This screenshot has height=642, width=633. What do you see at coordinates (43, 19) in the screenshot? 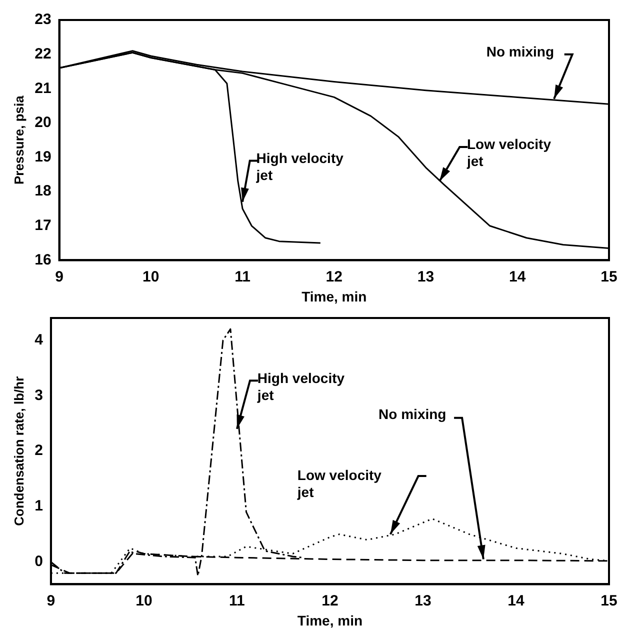
I see `y-tick-label: 23` at bounding box center [43, 19].